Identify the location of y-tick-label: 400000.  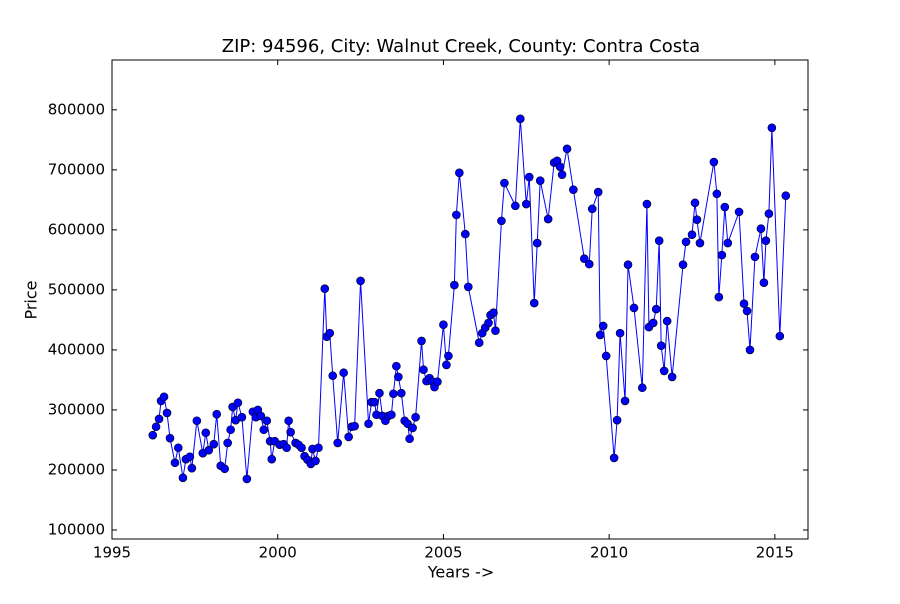
(76, 349).